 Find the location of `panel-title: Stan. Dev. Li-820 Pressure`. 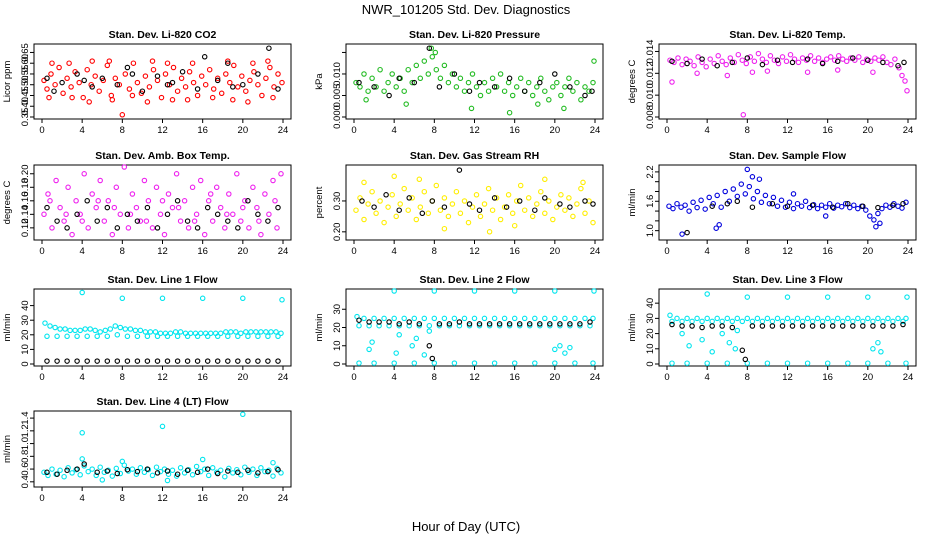

panel-title: Stan. Dev. Li-820 Pressure is located at coordinates (474, 35).